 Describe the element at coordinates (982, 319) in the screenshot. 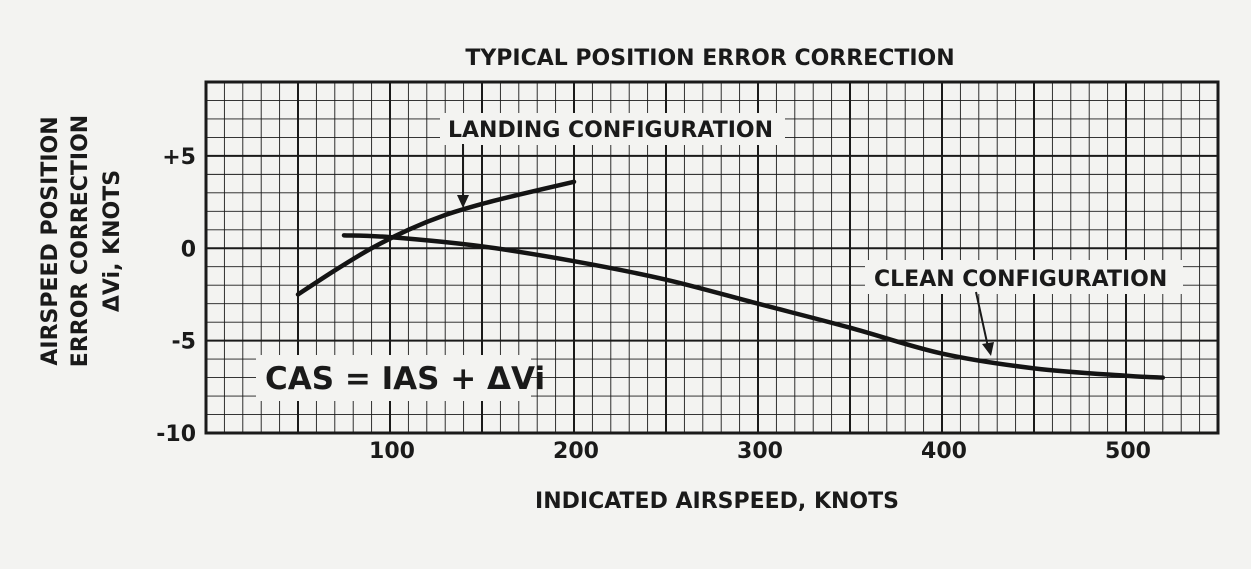

I see `clean-pointer` at that location.